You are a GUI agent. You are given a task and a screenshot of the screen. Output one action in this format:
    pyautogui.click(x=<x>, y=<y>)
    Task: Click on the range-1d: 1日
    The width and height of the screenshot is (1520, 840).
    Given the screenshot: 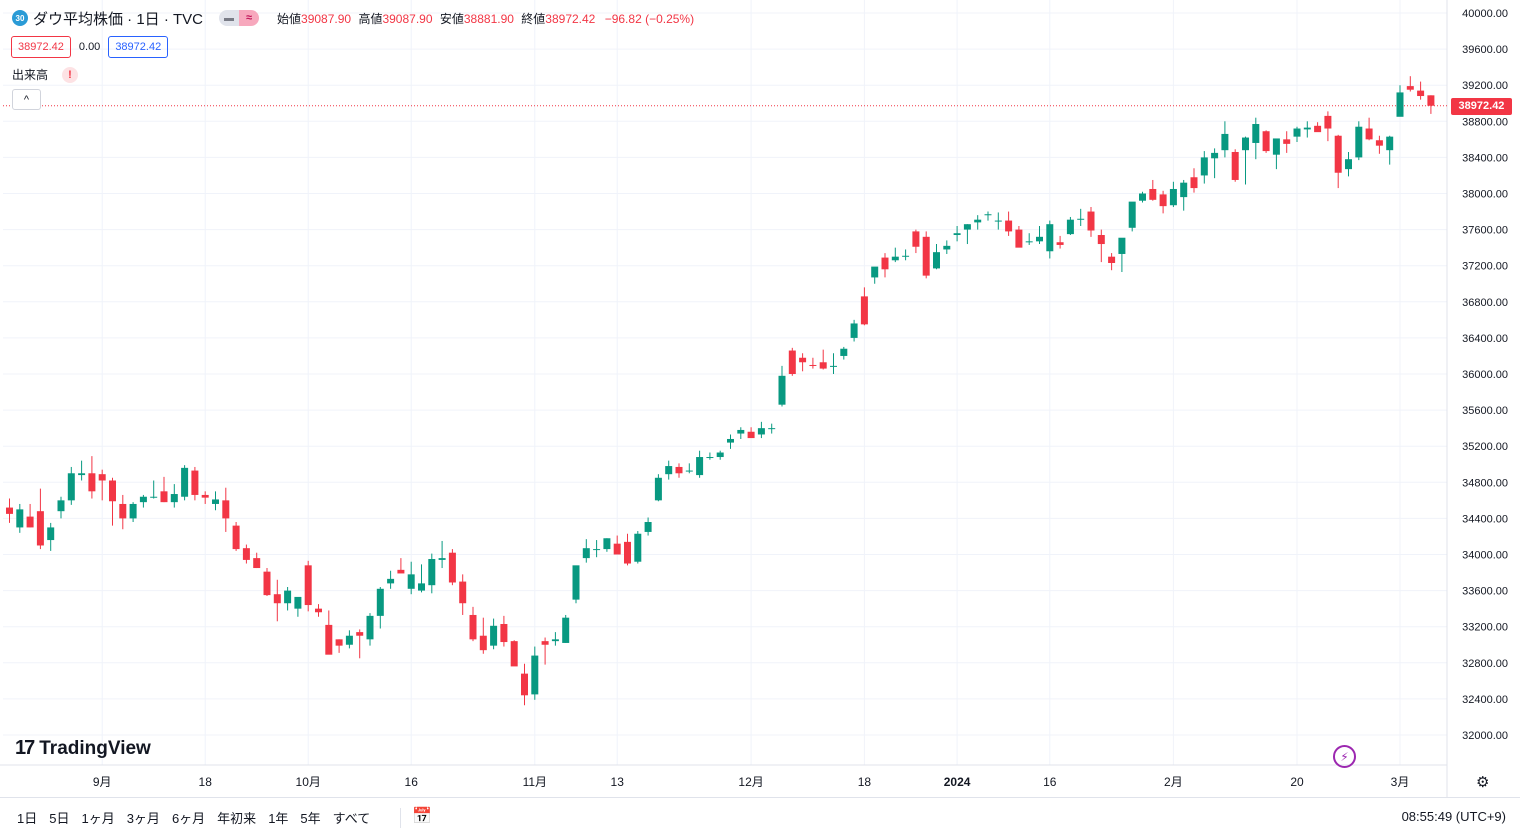 What is the action you would take?
    pyautogui.click(x=27, y=818)
    